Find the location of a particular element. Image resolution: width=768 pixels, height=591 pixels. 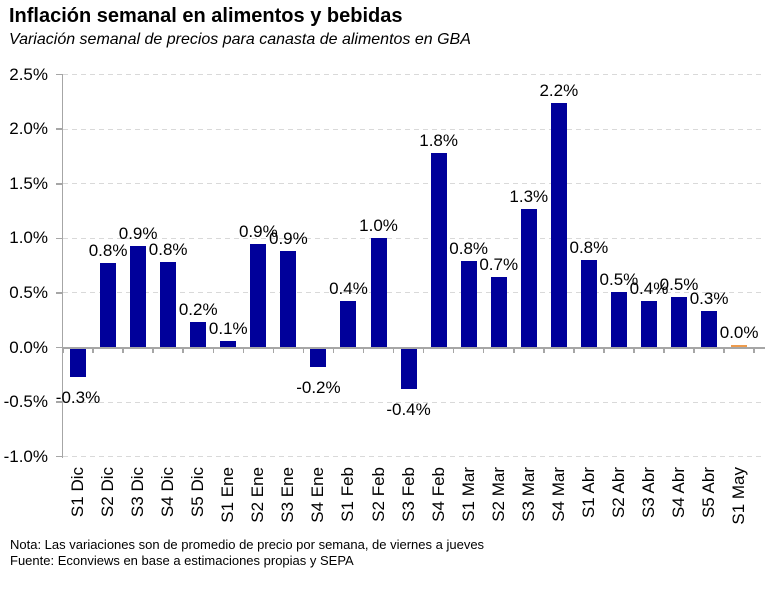

x-axis-category-label: S2 Feb is located at coordinates (378, 494).